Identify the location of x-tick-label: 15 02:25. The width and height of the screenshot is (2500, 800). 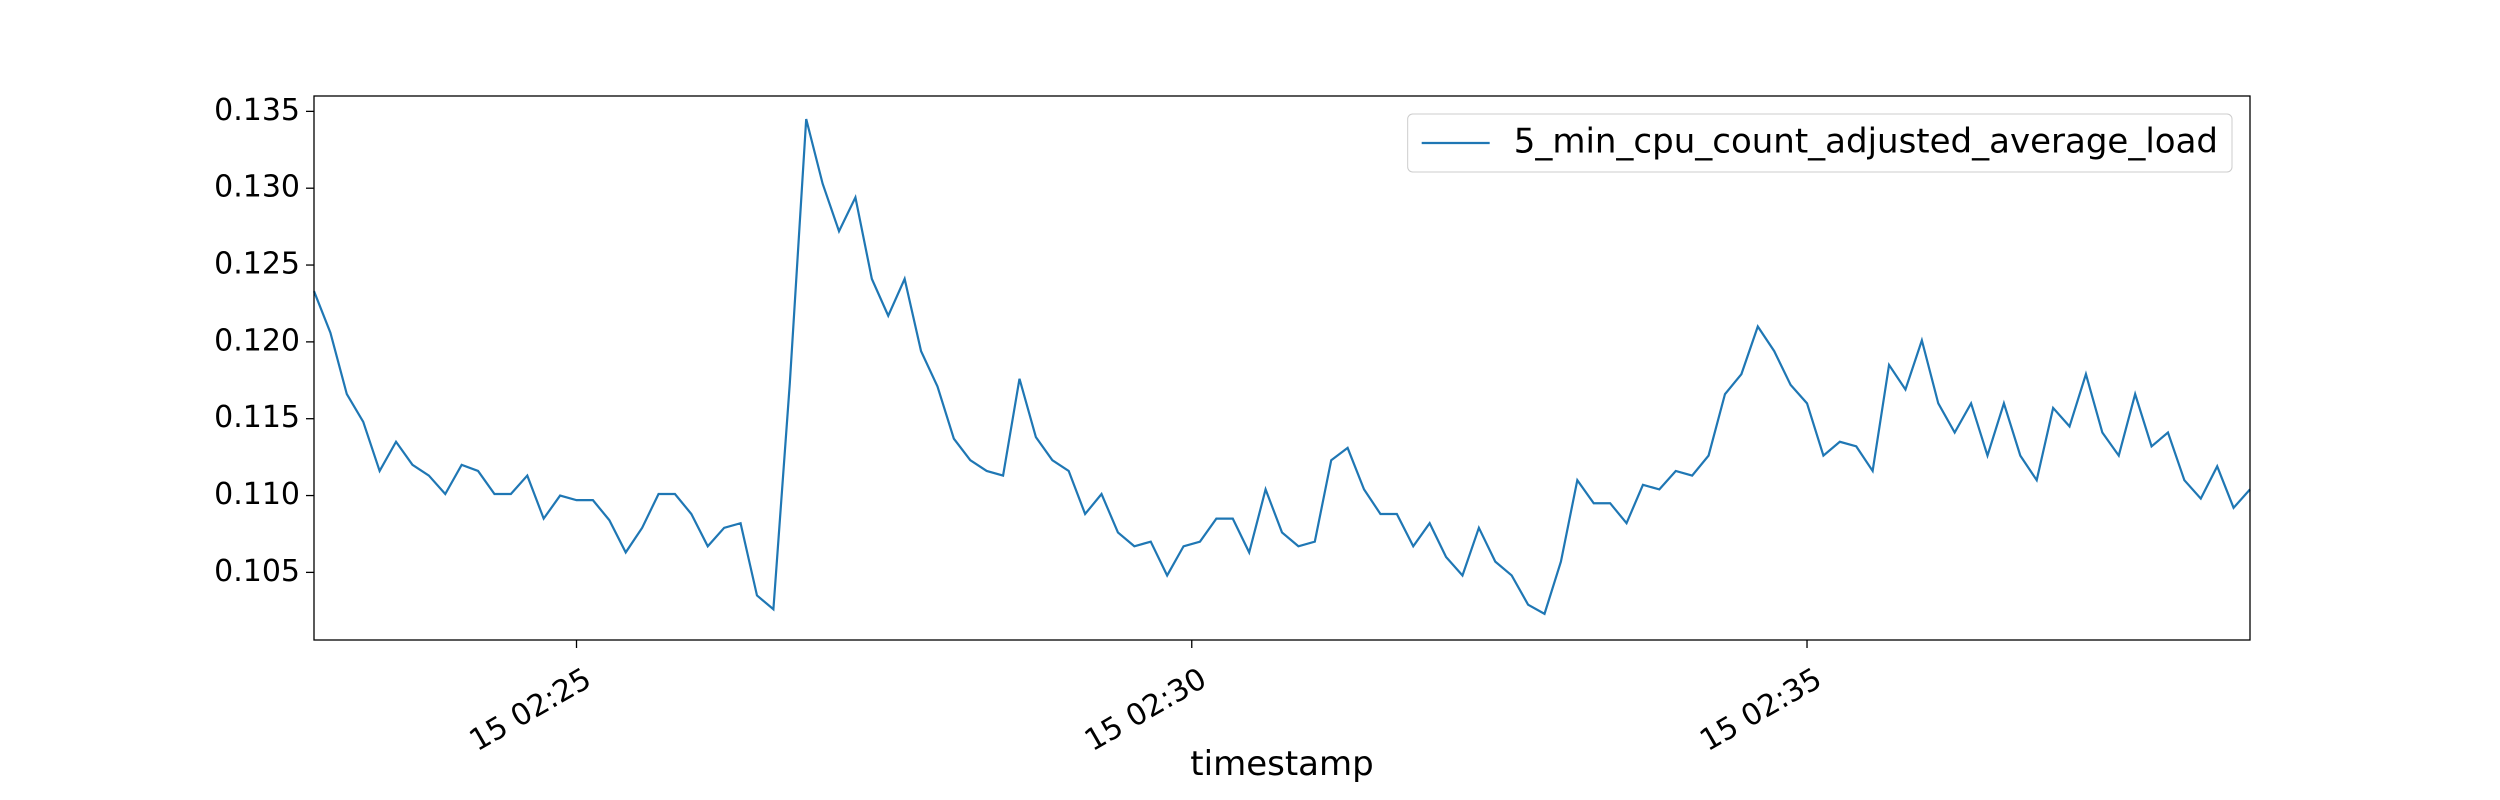
(531, 709).